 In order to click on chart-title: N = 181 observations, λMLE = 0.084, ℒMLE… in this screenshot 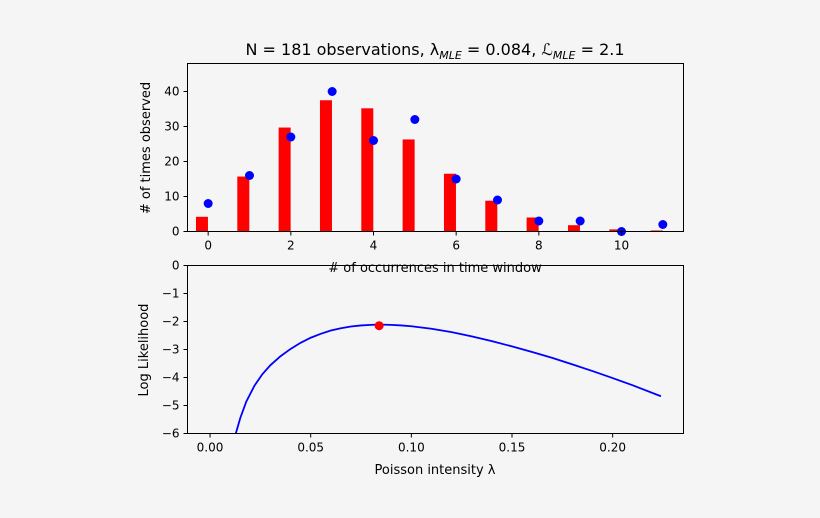, I will do `click(434, 51)`.